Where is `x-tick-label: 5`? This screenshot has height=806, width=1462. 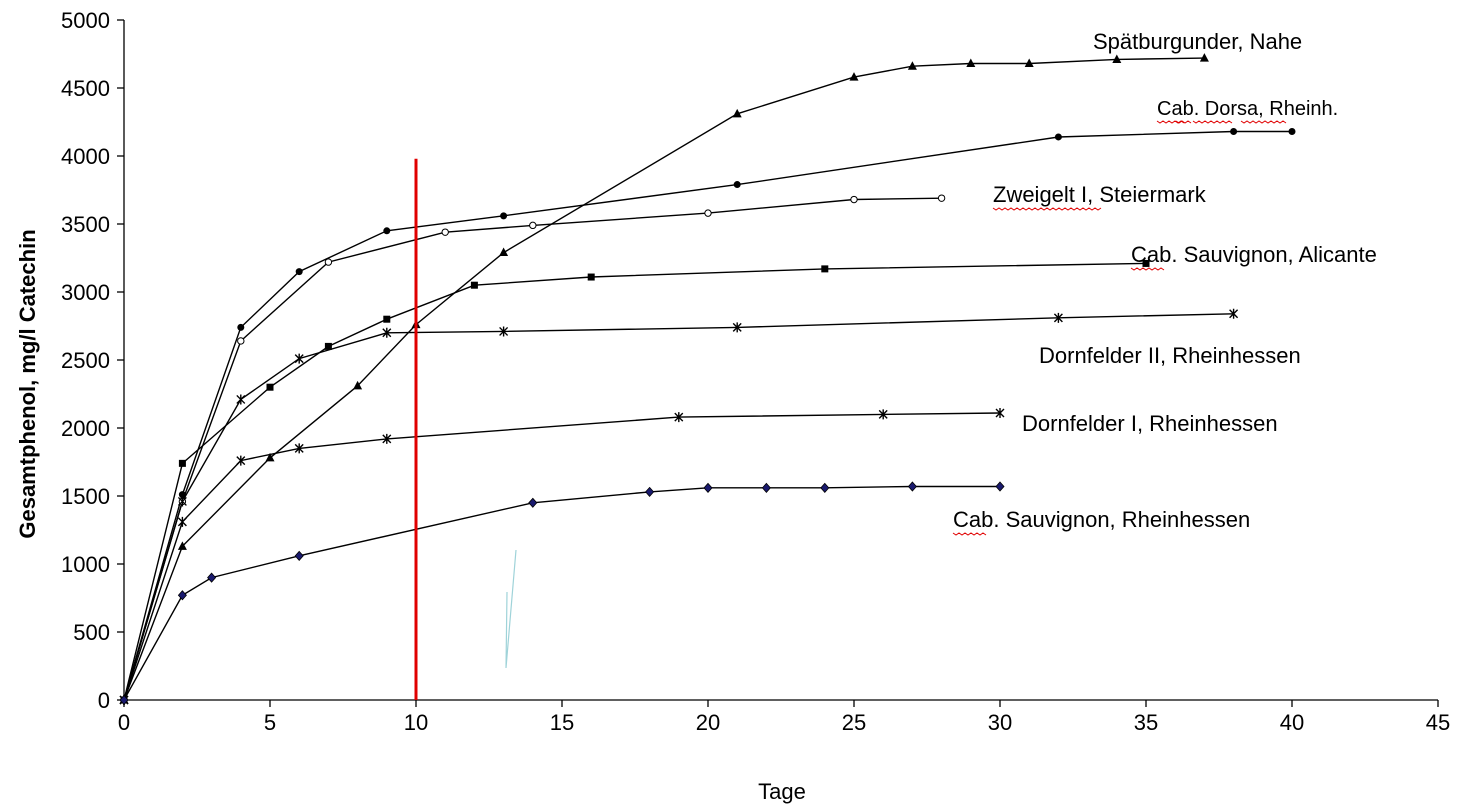
x-tick-label: 5 is located at coordinates (270, 722).